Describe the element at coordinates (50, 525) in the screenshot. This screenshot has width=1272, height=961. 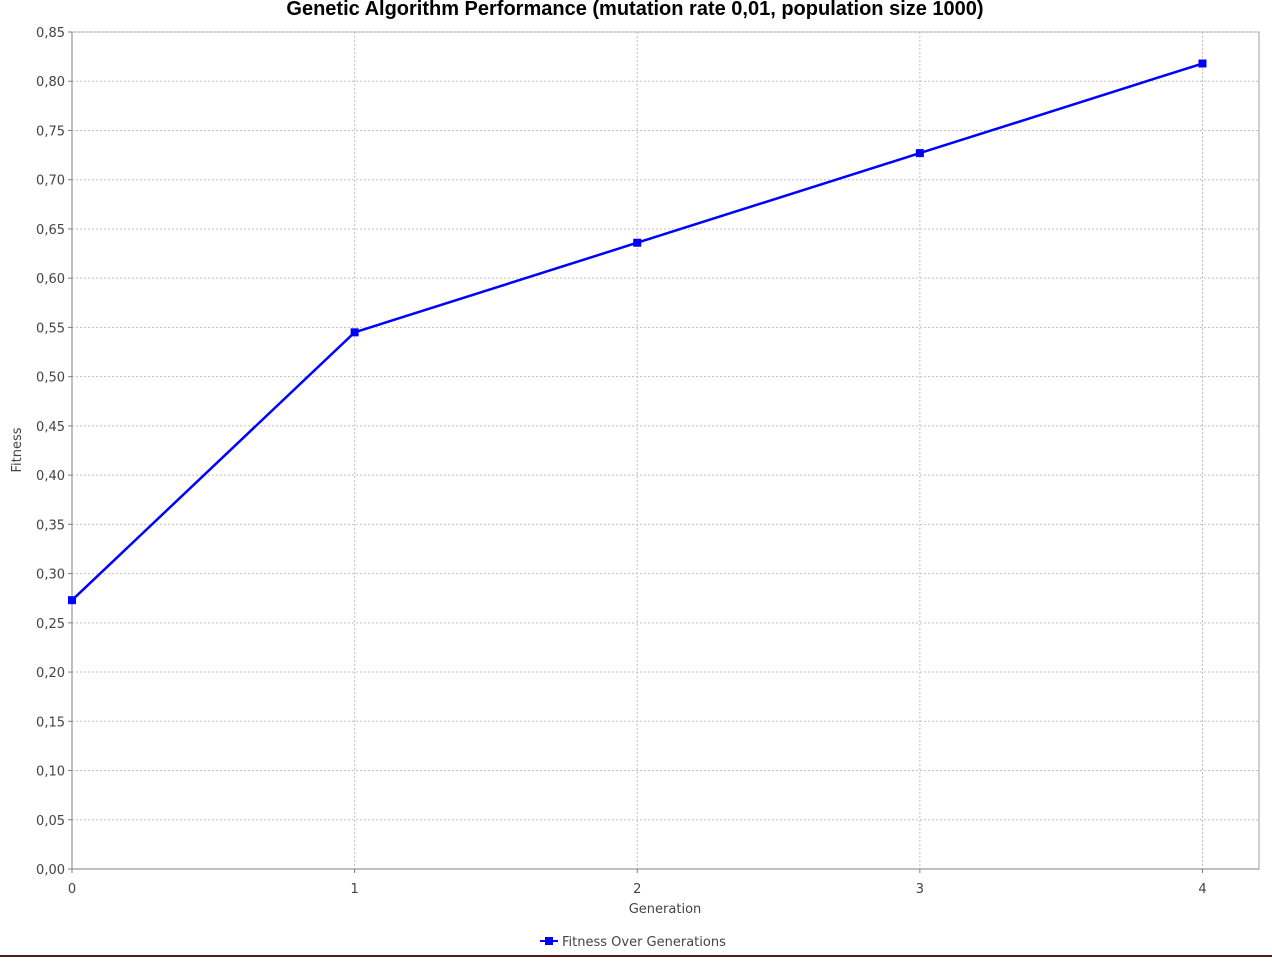
I see `y-tick-label: 0,35` at that location.